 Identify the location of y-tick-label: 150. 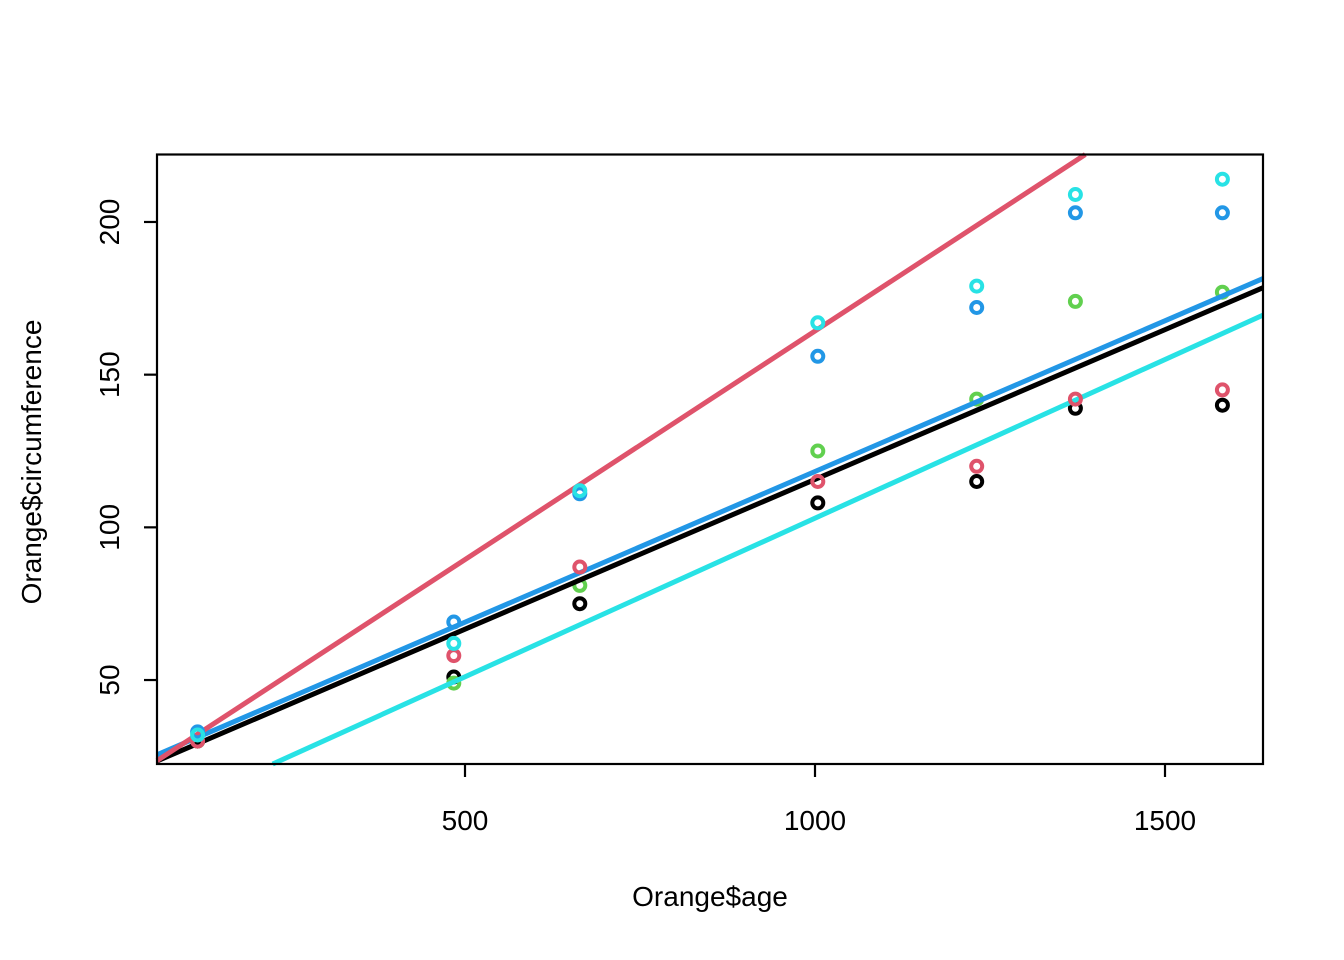
(109, 374).